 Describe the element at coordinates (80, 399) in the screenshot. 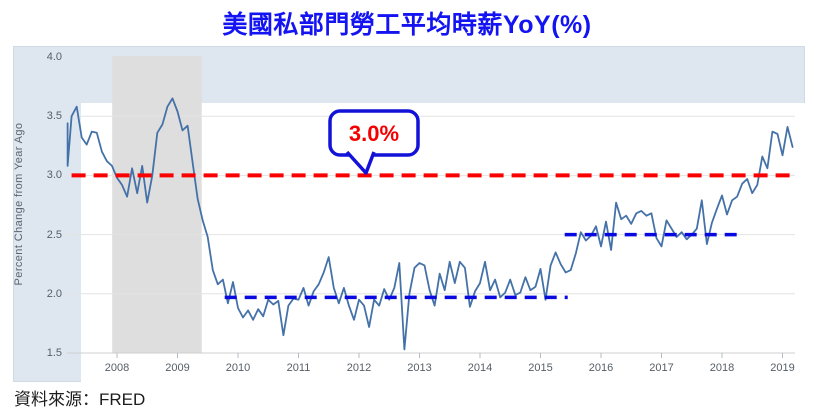

I see `source-note: 資料來源：FRED` at that location.